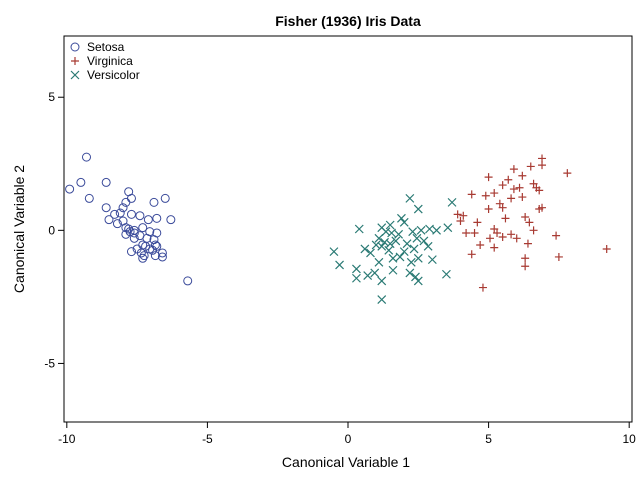 The height and width of the screenshot is (480, 640). Describe the element at coordinates (532, 223) in the screenshot. I see `series-virginica` at that location.